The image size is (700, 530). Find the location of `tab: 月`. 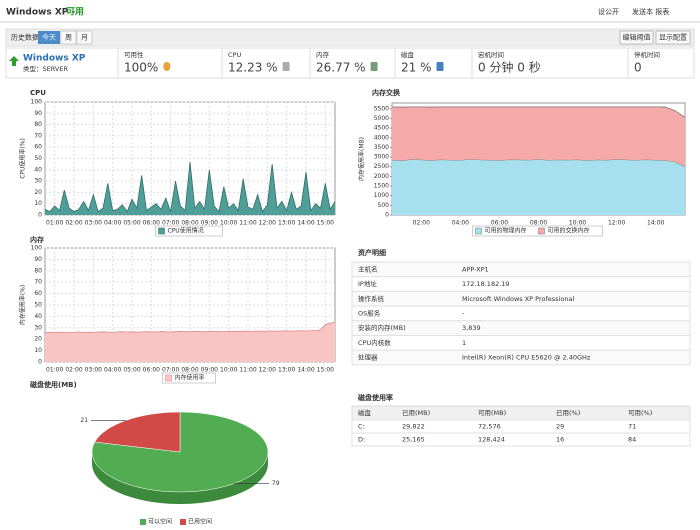

tab: 月 is located at coordinates (84, 38).